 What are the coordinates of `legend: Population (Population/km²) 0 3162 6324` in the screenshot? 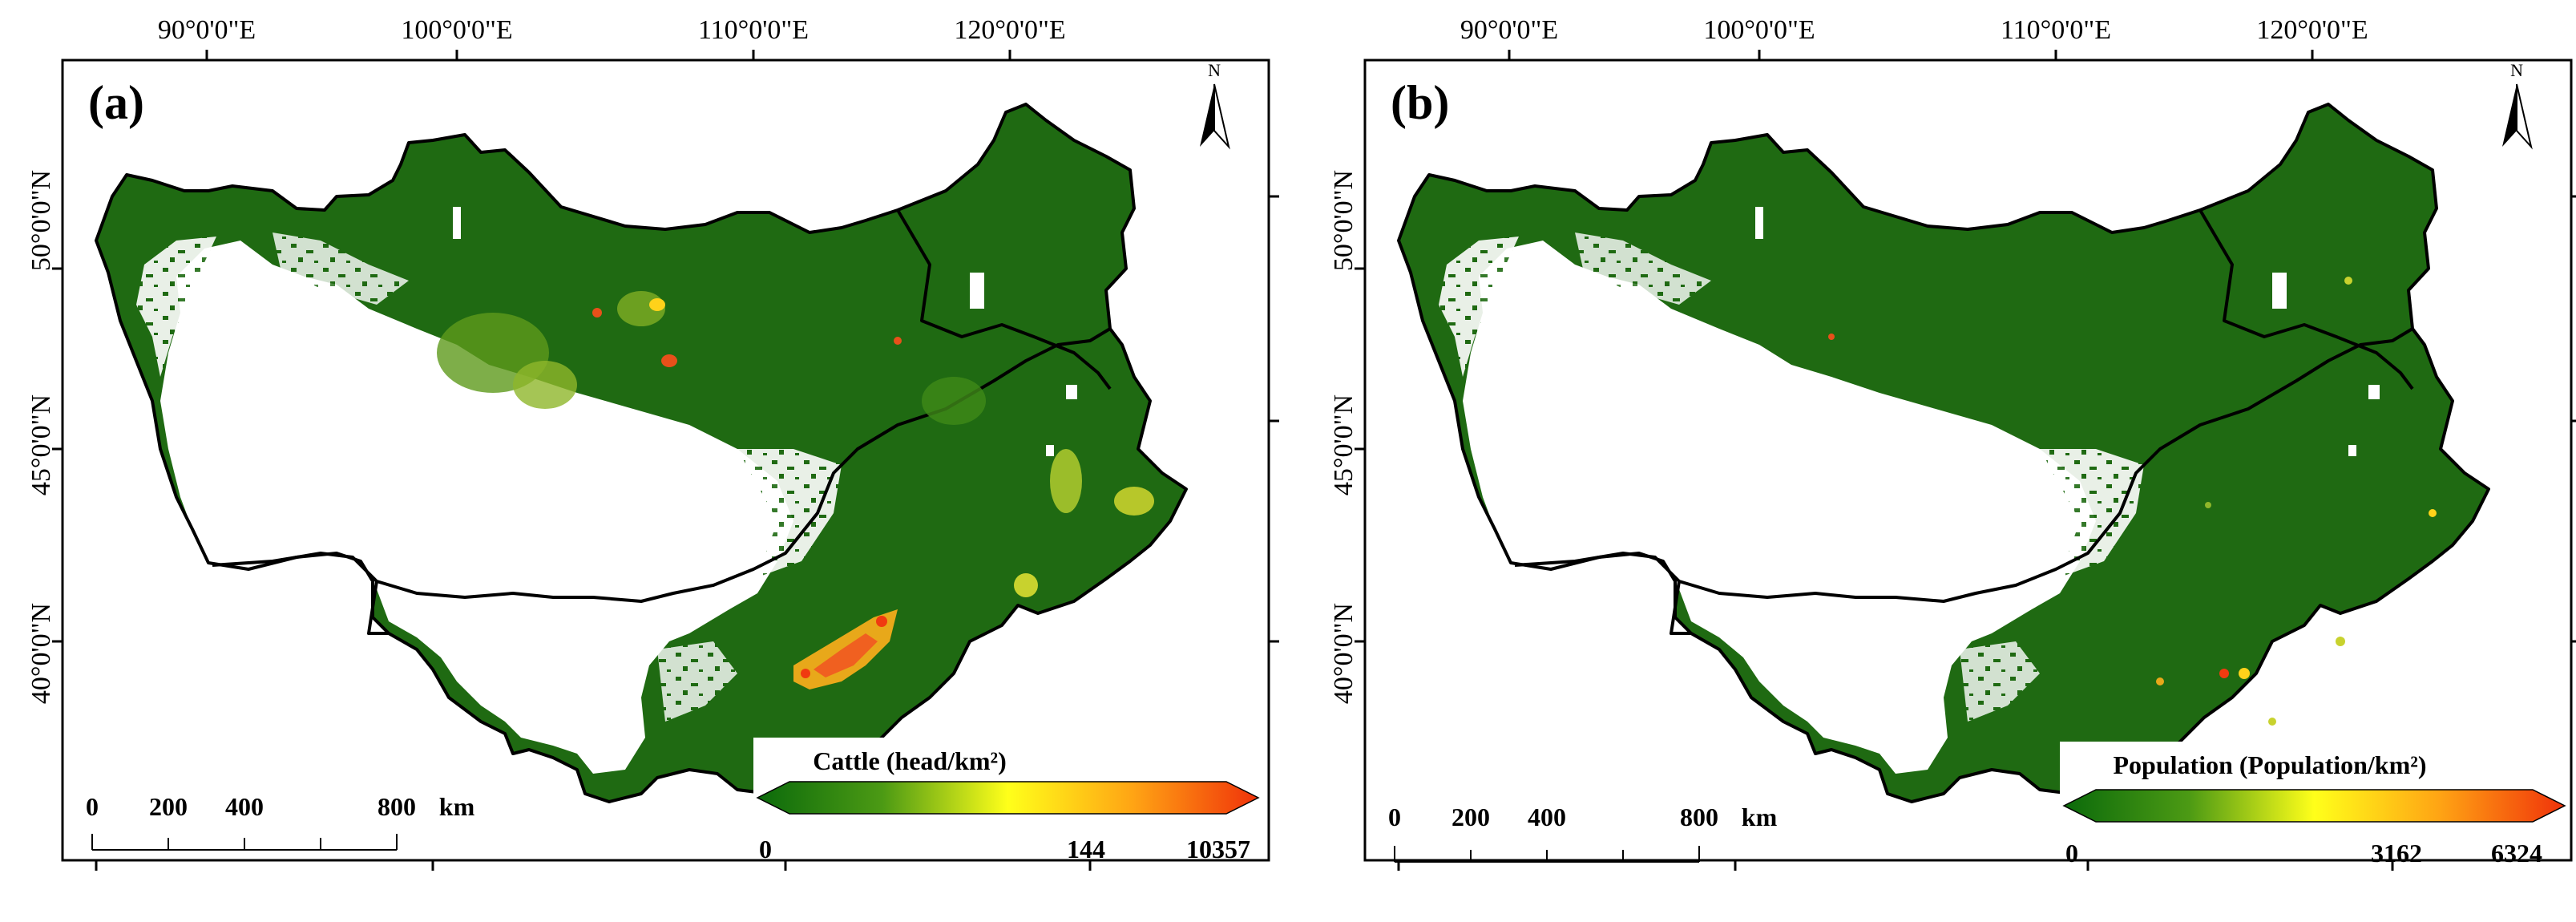 It's located at (2313, 805).